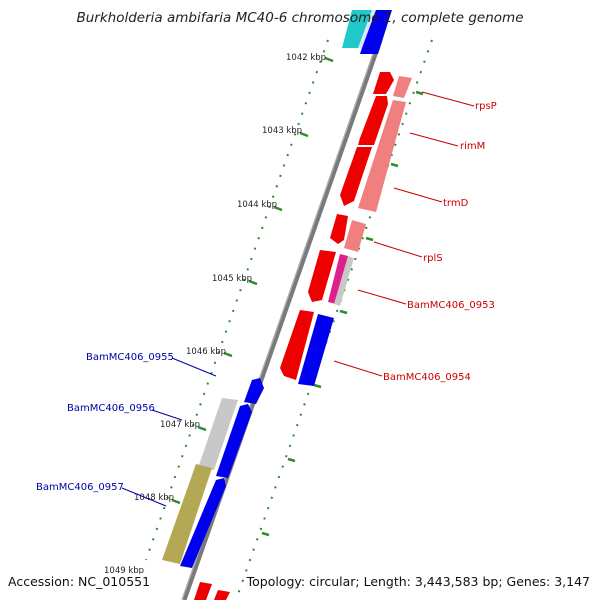  I want to click on gene-label-BamMC406-0954: BamMC406_0954, so click(427, 377).